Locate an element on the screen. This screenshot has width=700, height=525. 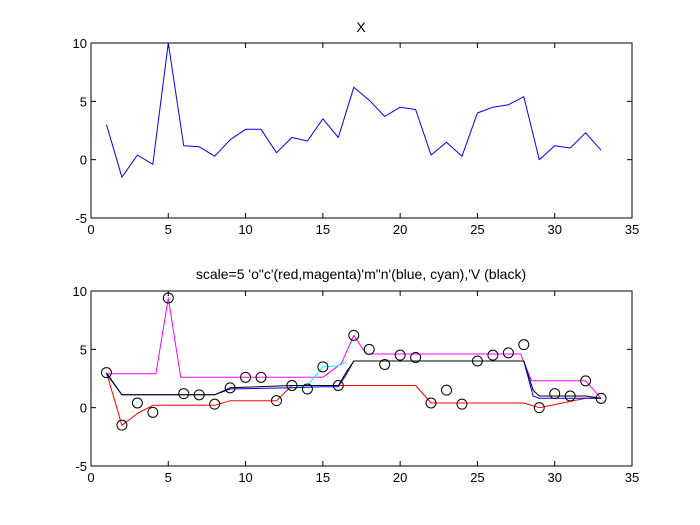
top-x-tick-label: 20 is located at coordinates (400, 229).